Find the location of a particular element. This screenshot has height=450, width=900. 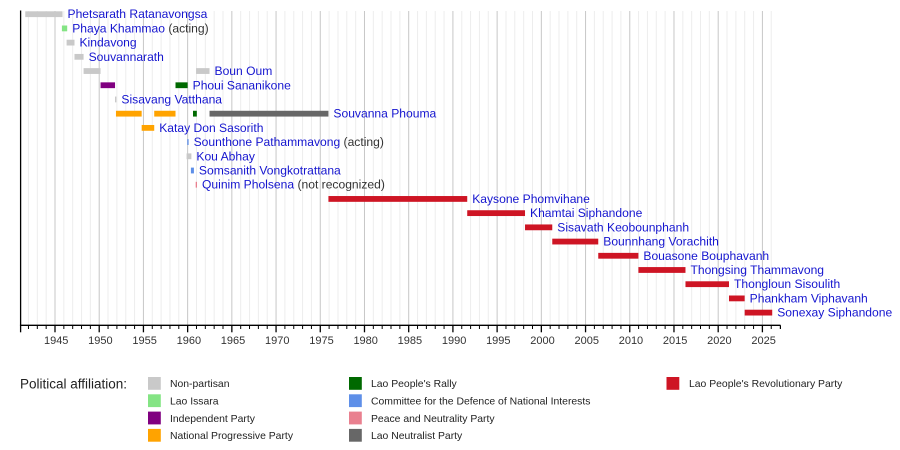

svg-text: 2005 is located at coordinates (587, 341).